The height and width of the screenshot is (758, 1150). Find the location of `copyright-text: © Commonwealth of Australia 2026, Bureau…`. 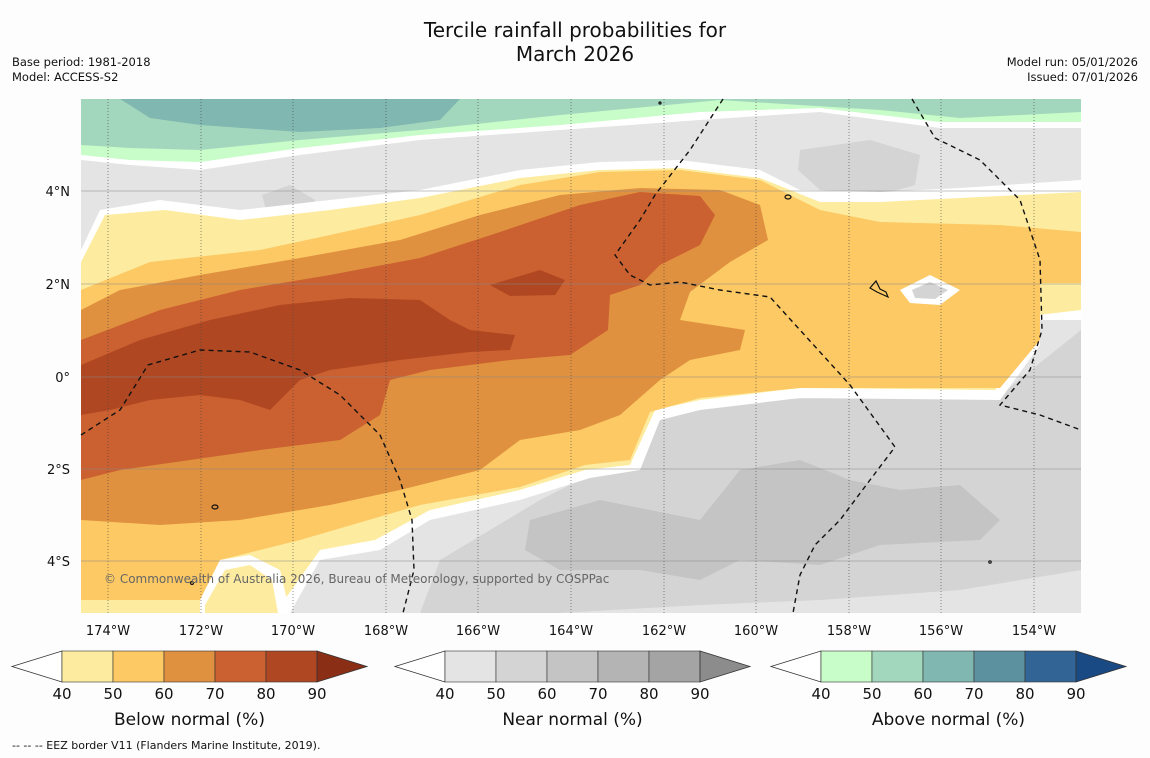

copyright-text: © Commonwealth of Australia 2026, Bureau… is located at coordinates (357, 579).